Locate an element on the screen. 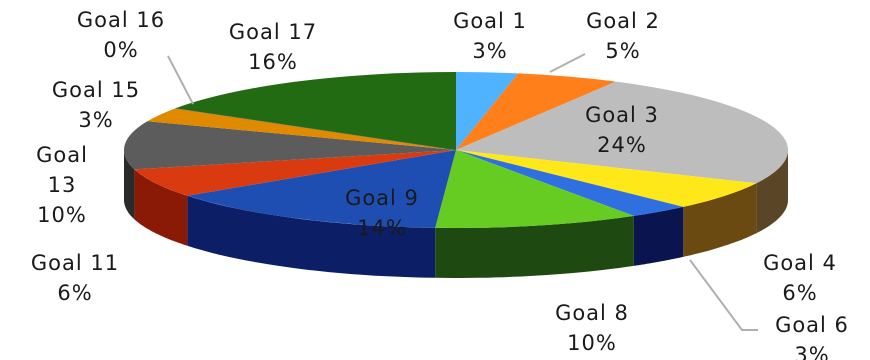 The image size is (870, 360). slice-label-goal-13: Goal 13 10% is located at coordinates (62, 185).